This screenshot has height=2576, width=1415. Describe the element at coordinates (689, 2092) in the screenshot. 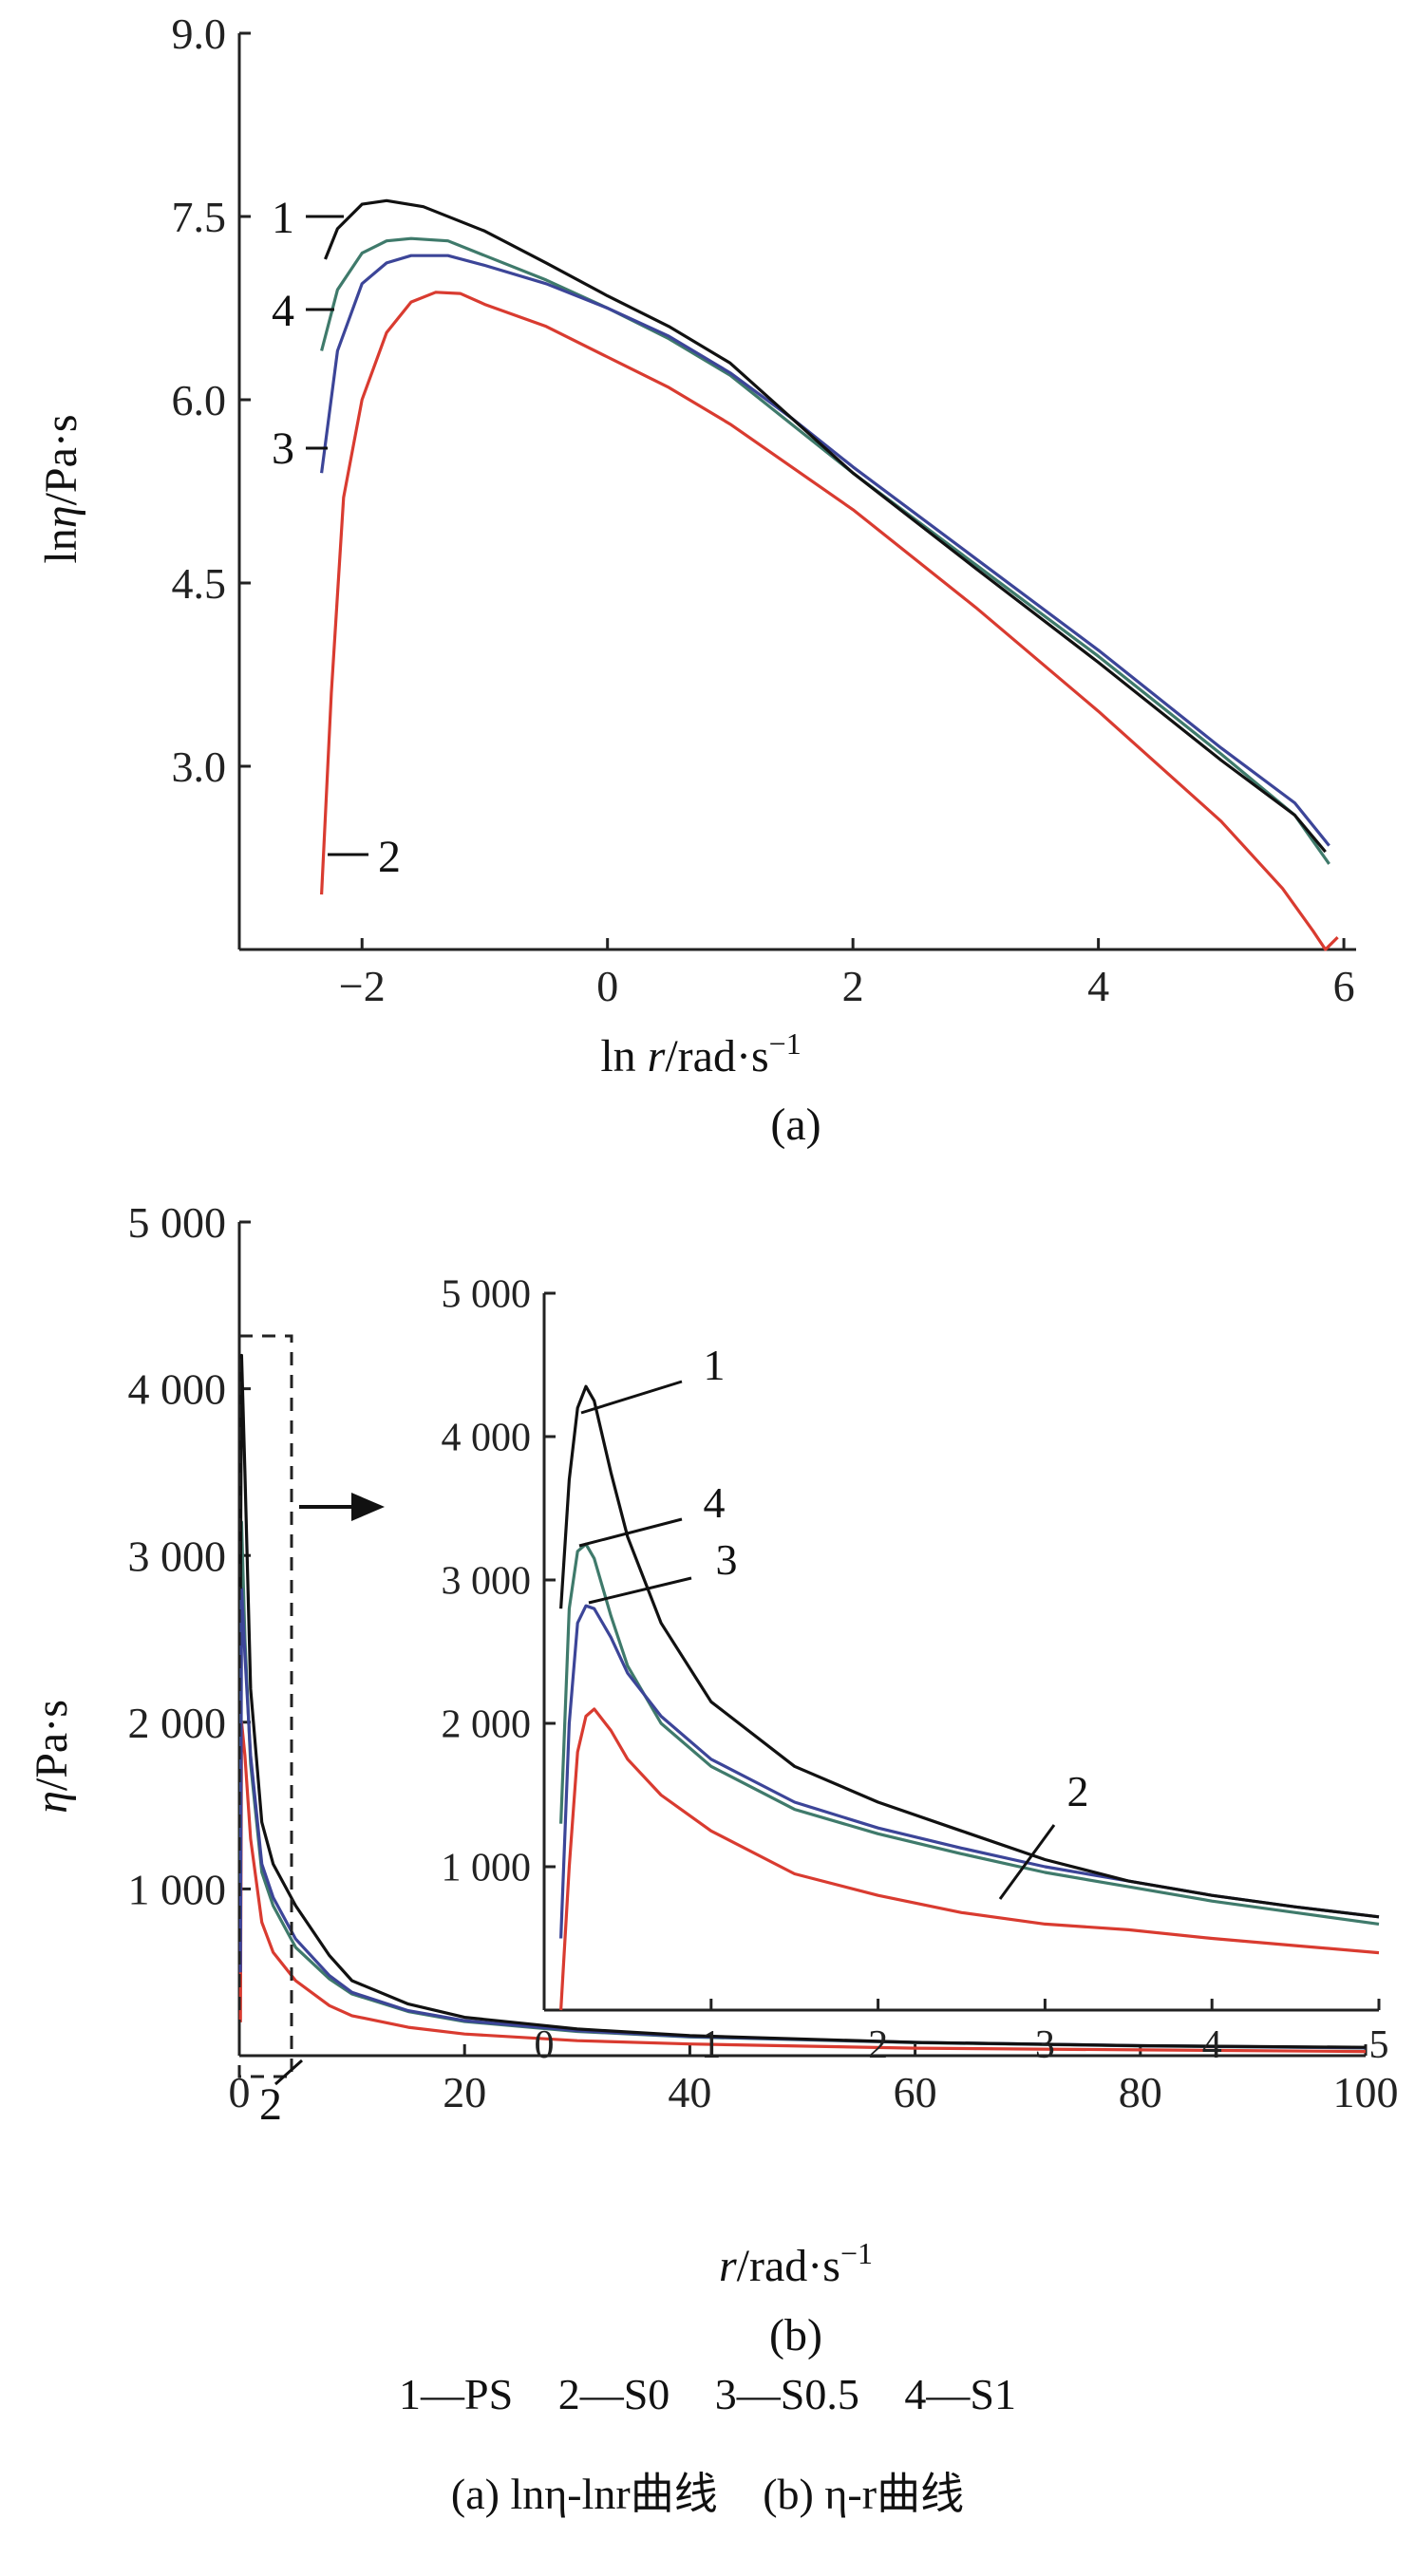

I see `b-x-tick-label: 40` at that location.